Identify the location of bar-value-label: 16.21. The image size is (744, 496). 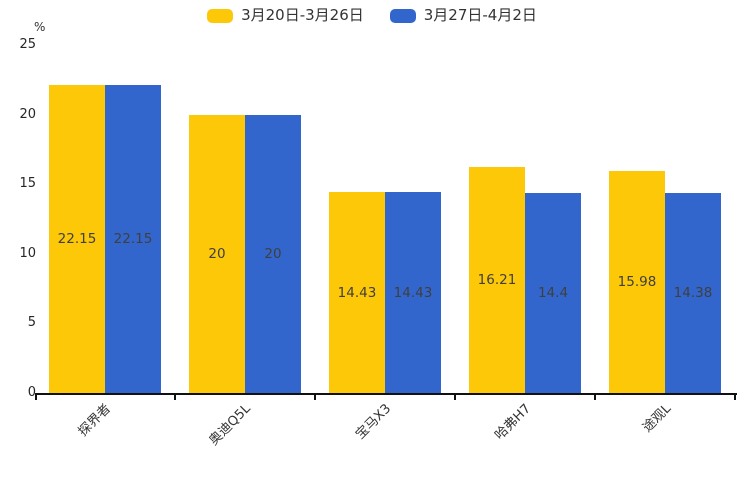
(497, 280).